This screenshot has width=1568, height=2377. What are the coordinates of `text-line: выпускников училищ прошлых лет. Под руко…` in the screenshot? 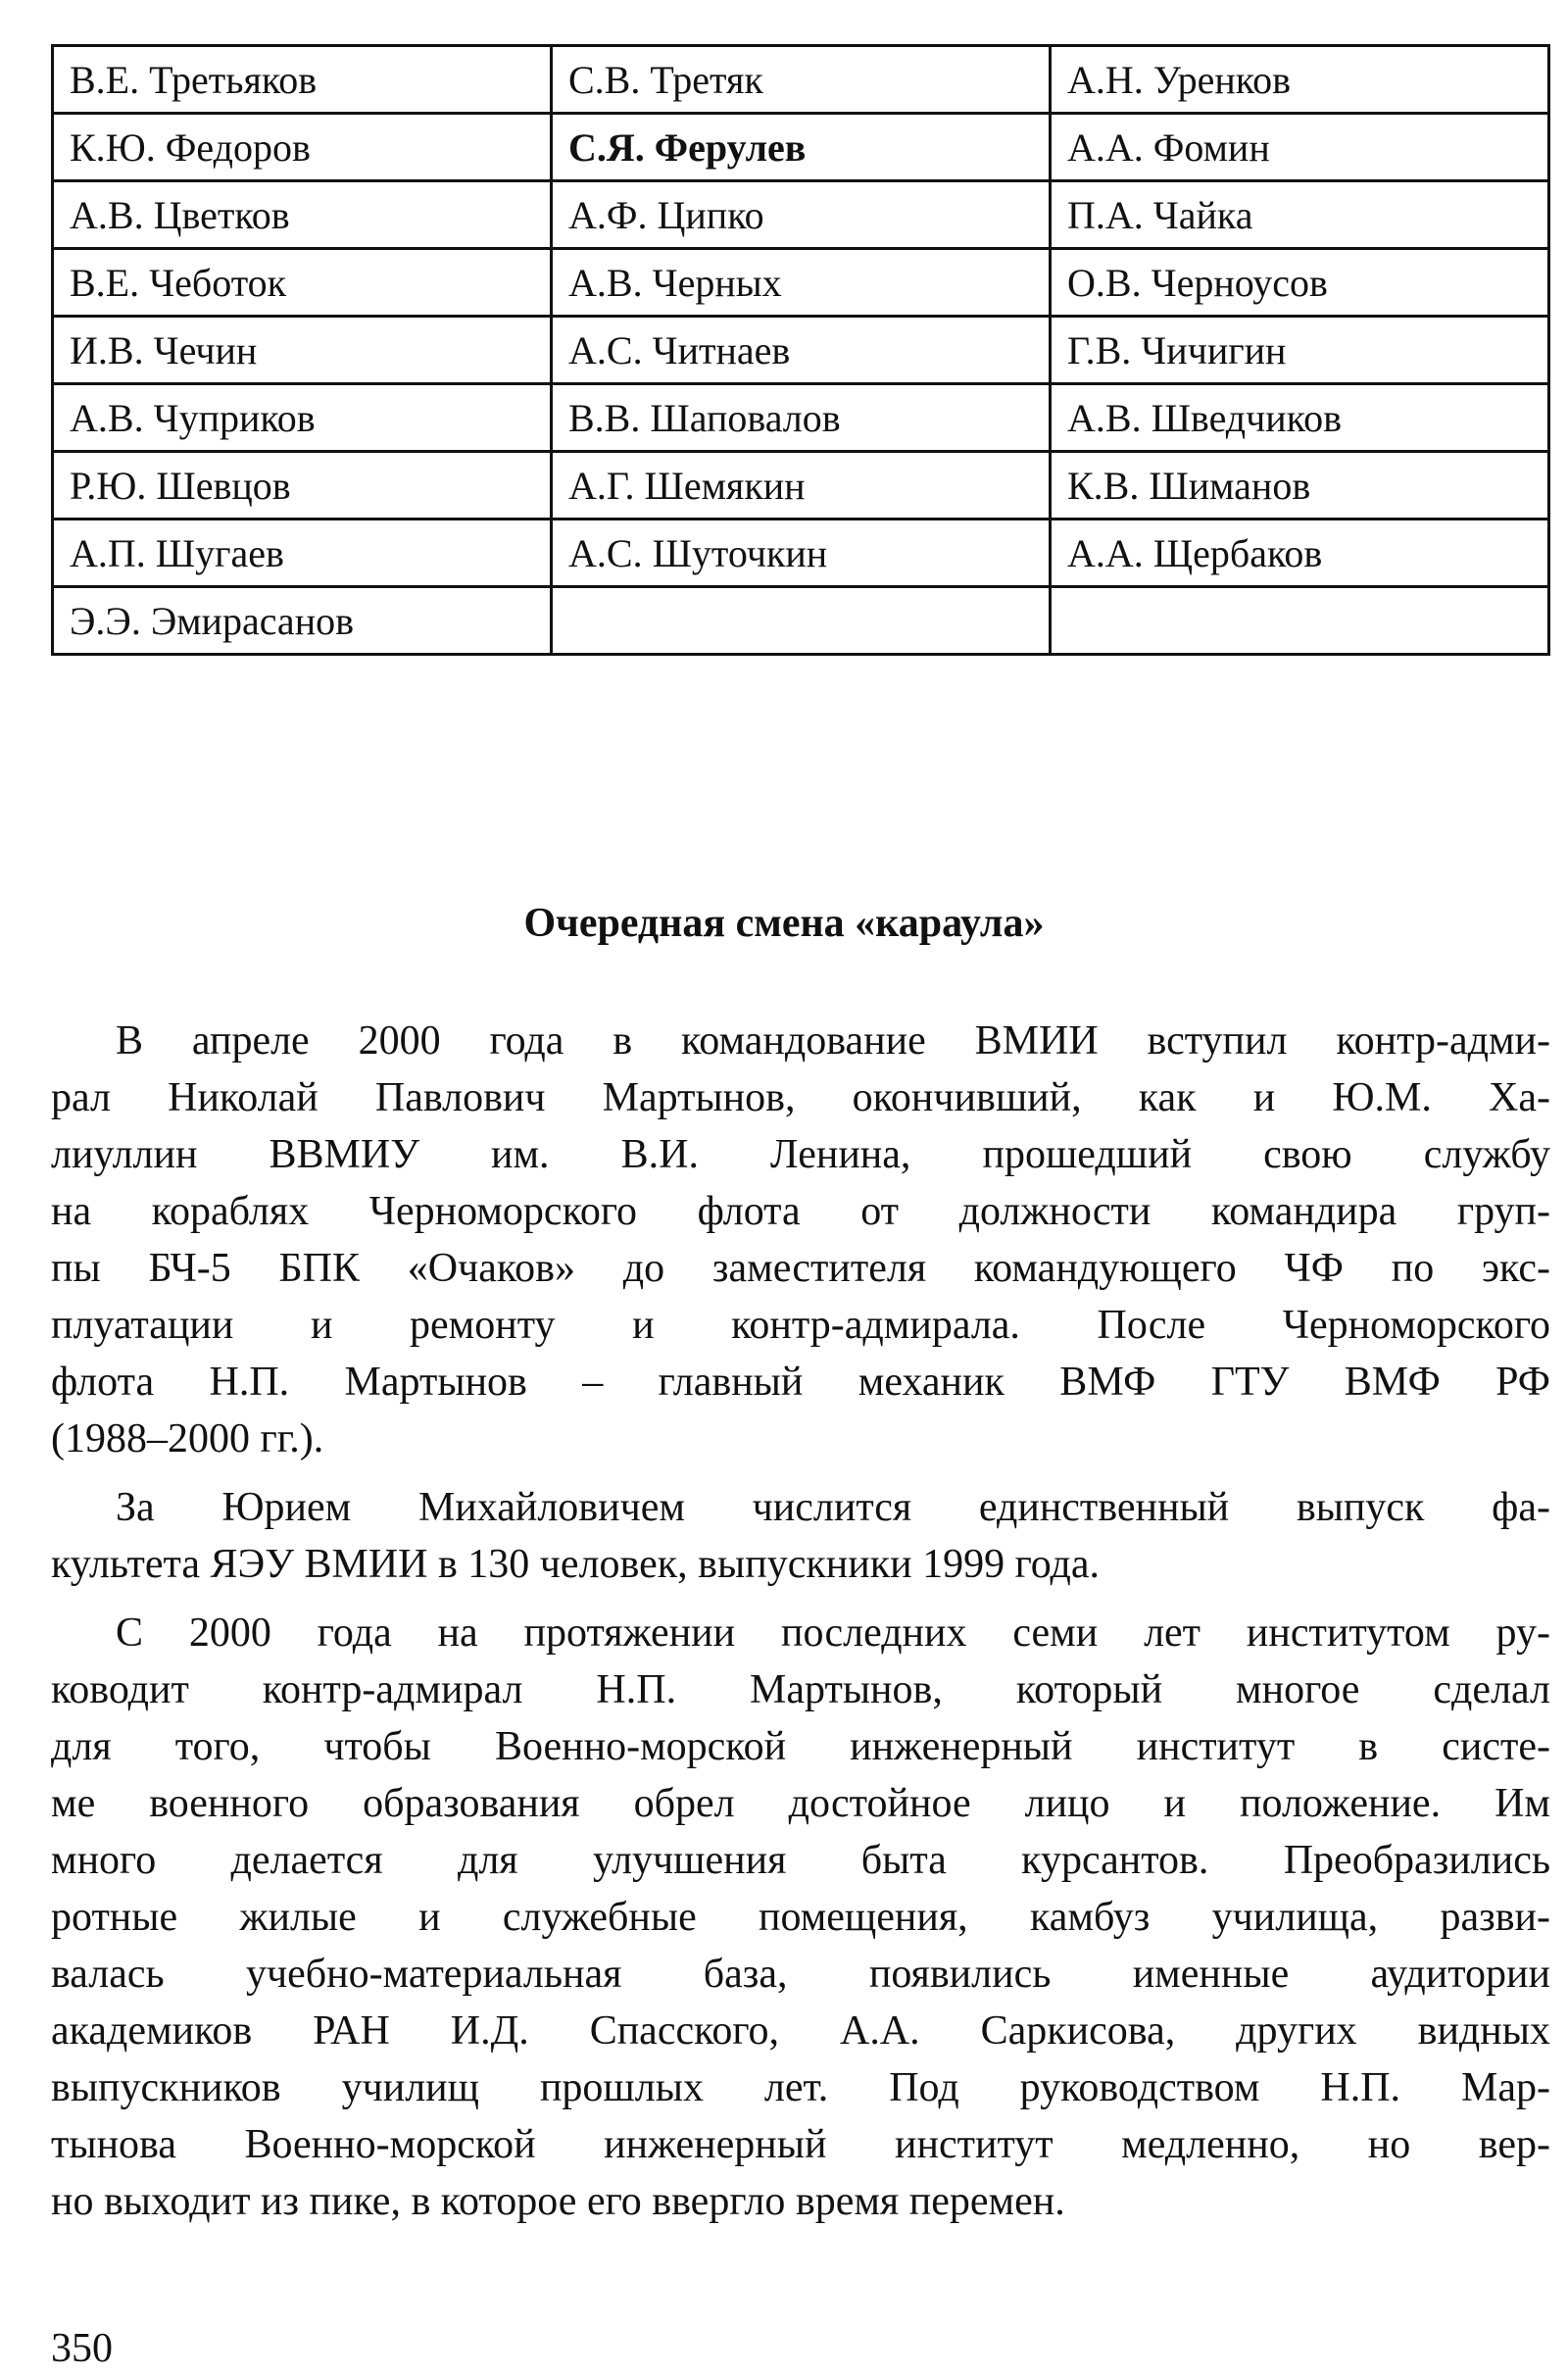 It's located at (800, 2087).